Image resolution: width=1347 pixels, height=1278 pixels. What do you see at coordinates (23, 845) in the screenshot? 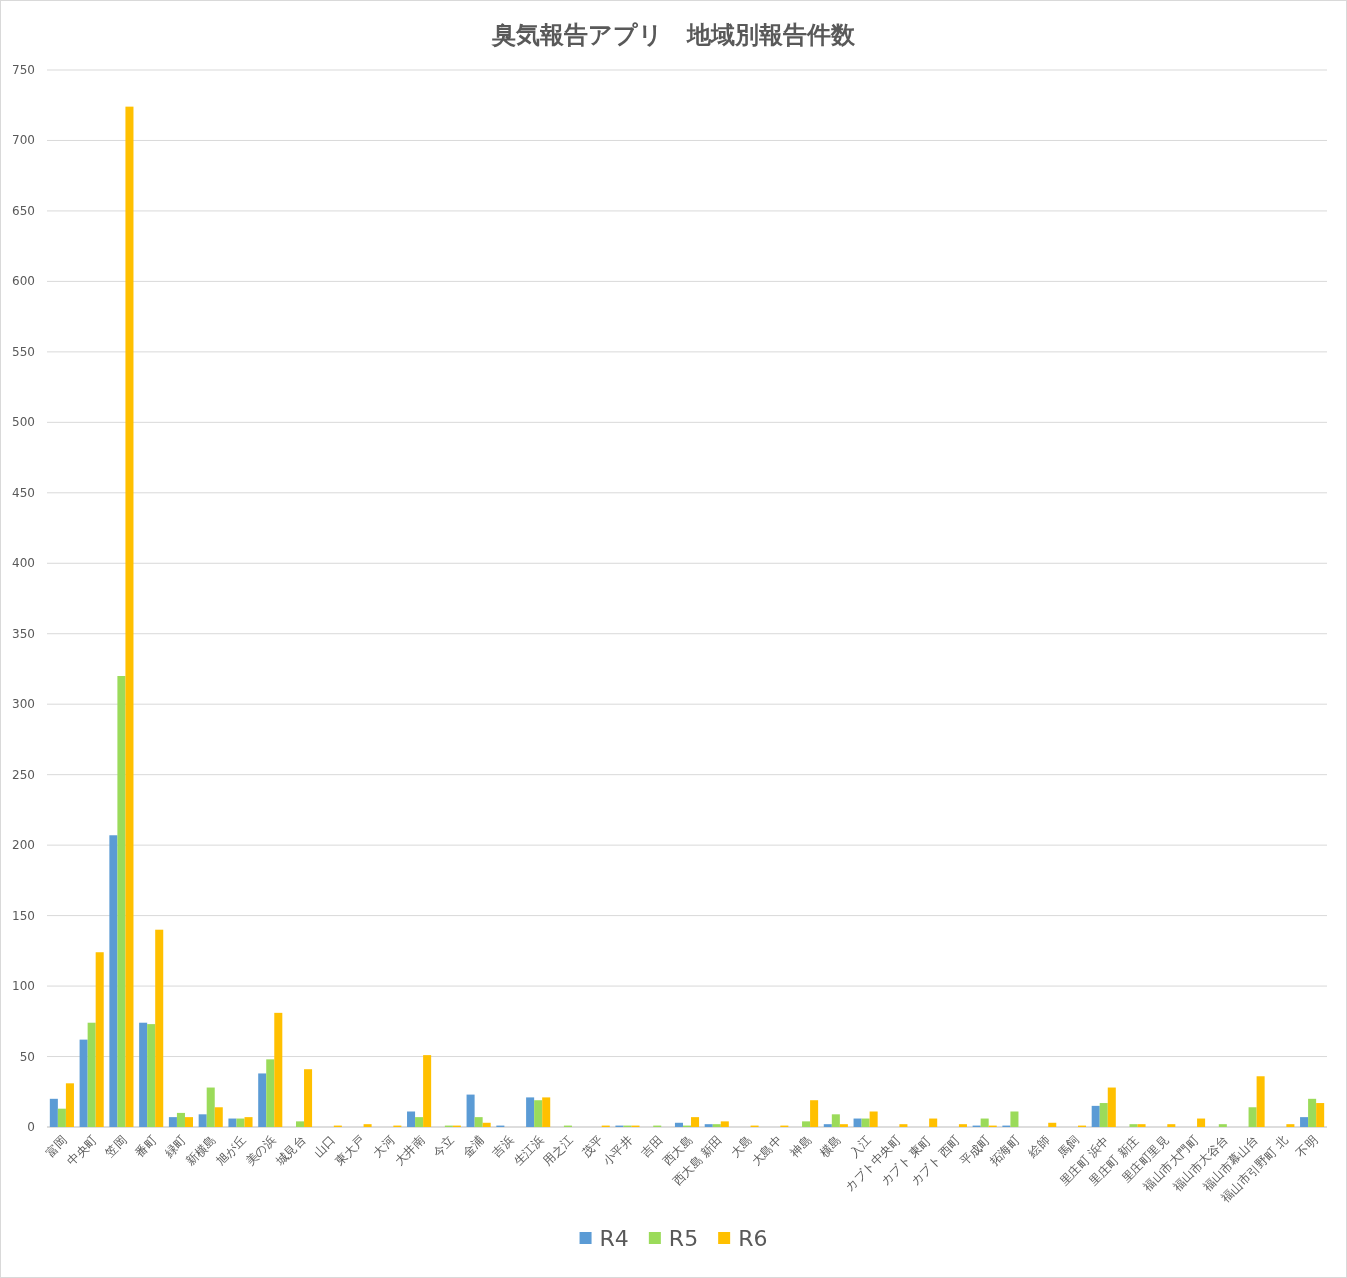
I see `y-tick-label: 200` at bounding box center [23, 845].